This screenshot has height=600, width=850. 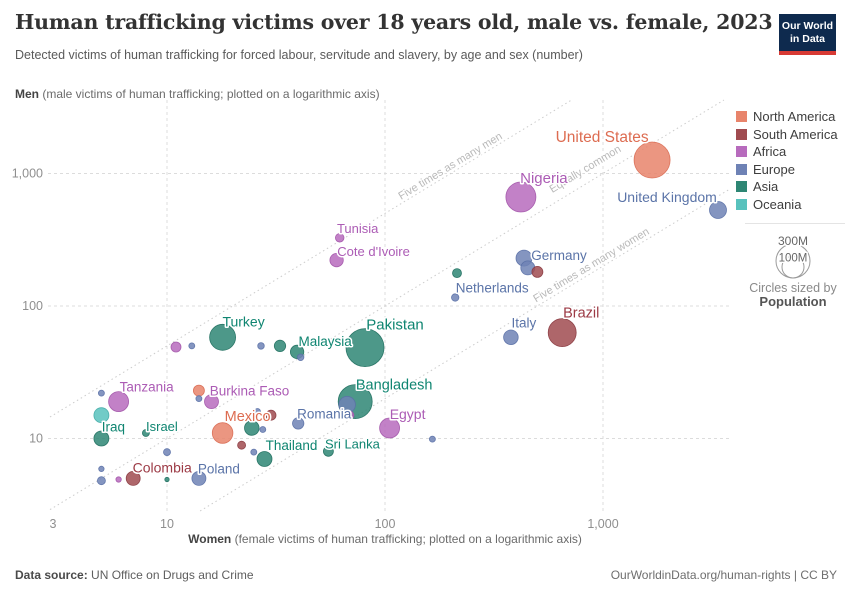 I want to click on legend-label: Africa, so click(x=770, y=151).